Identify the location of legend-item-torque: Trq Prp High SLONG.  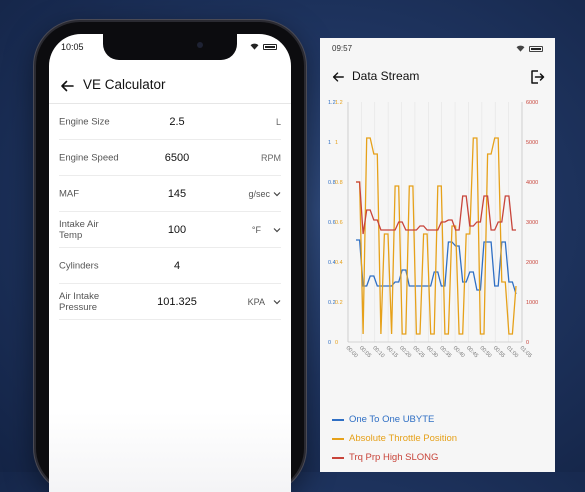
(439, 457).